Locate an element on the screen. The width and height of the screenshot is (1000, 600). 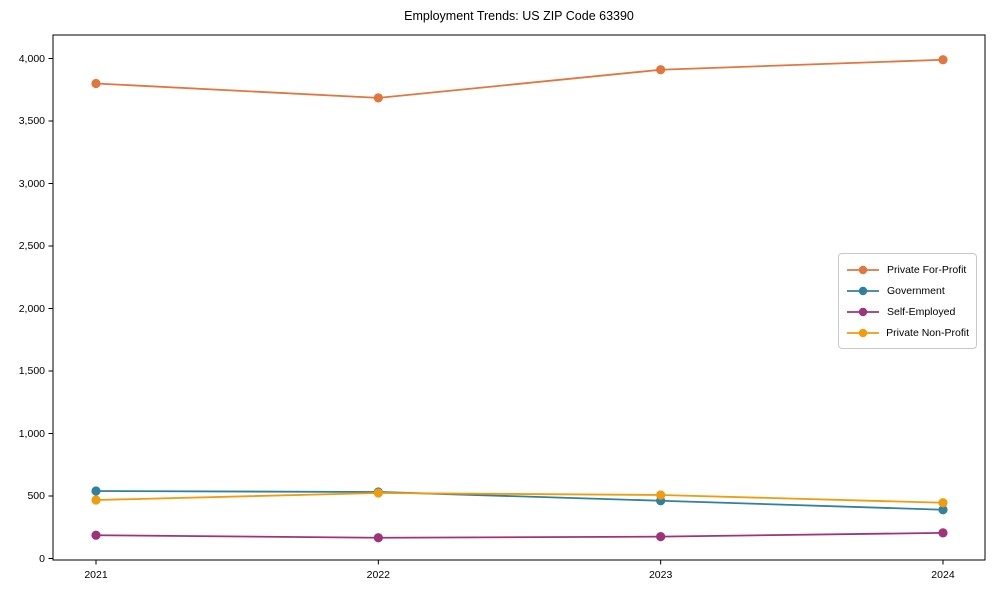
y-tick-label: 1,000 is located at coordinates (31, 433).